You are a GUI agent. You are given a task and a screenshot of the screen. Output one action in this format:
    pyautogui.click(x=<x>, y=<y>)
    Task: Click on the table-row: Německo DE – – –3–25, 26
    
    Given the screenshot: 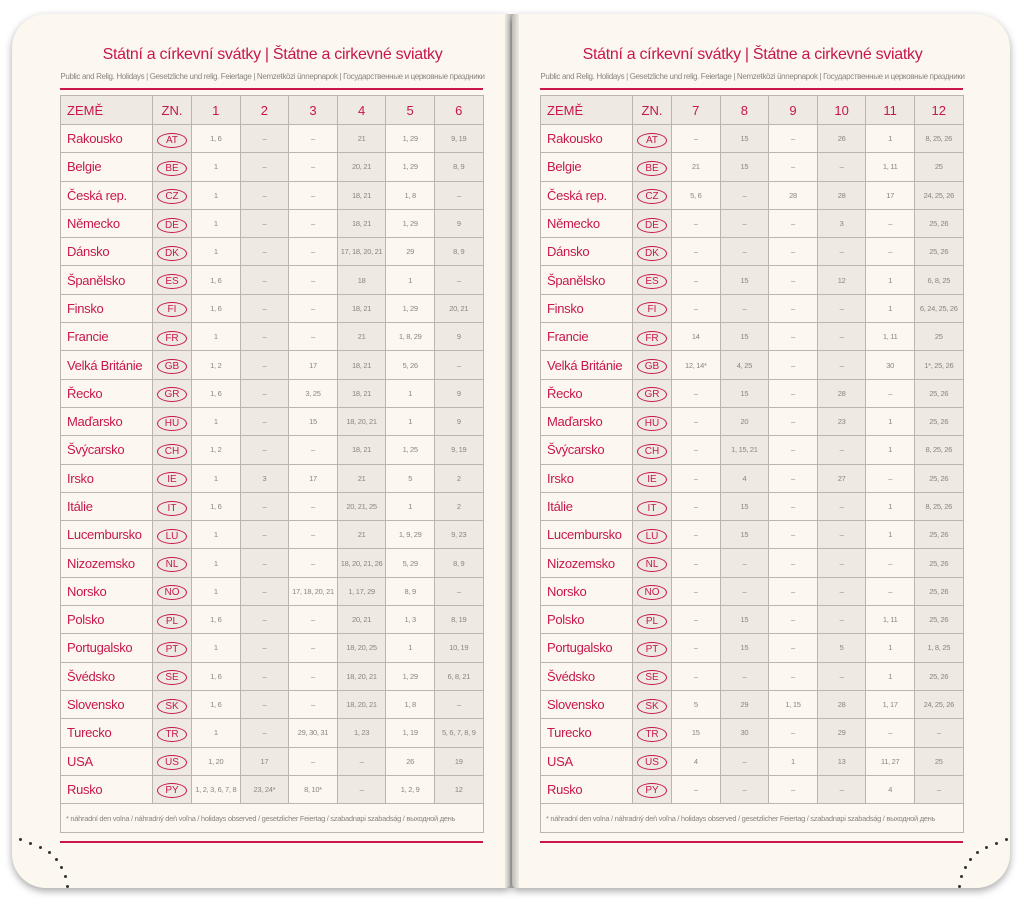 What is the action you would take?
    pyautogui.click(x=752, y=223)
    